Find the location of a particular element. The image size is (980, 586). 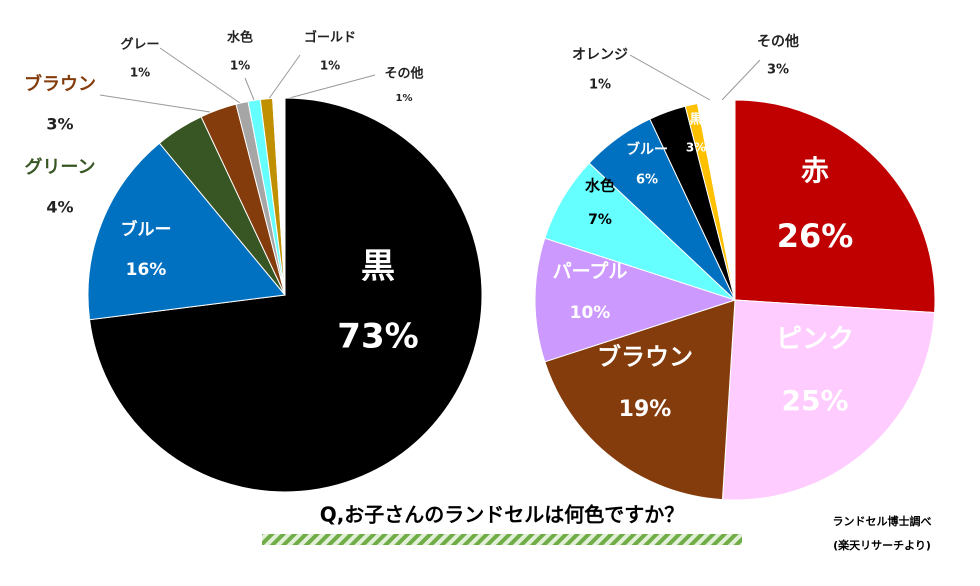

leader-lines is located at coordinates (430, 80).